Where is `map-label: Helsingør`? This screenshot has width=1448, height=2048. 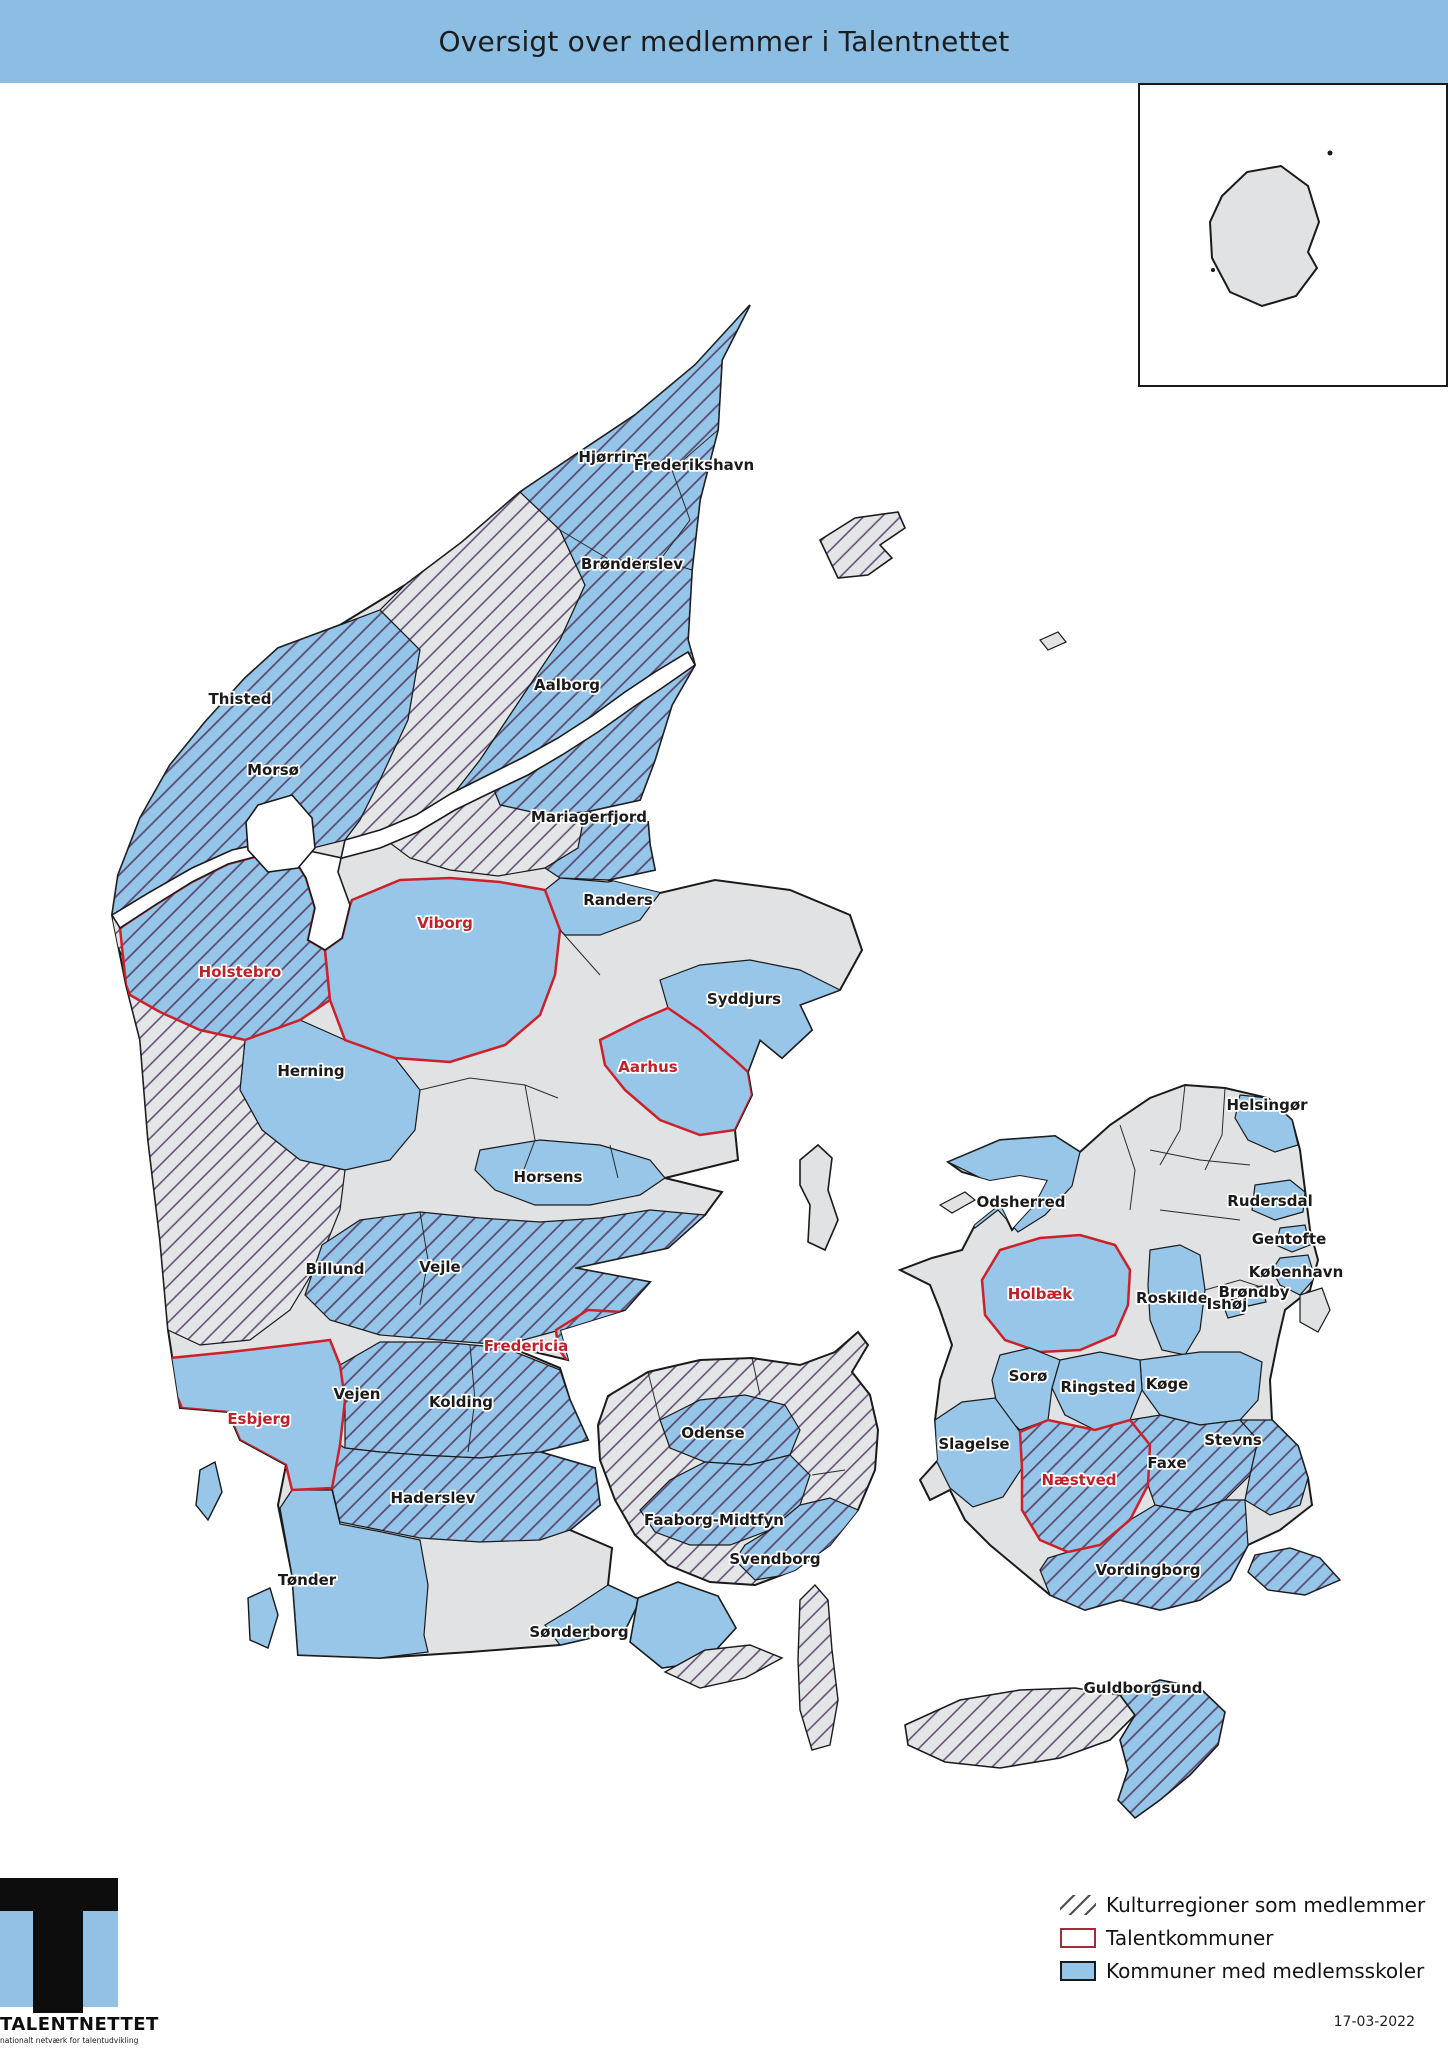 map-label: Helsingør is located at coordinates (1267, 1105).